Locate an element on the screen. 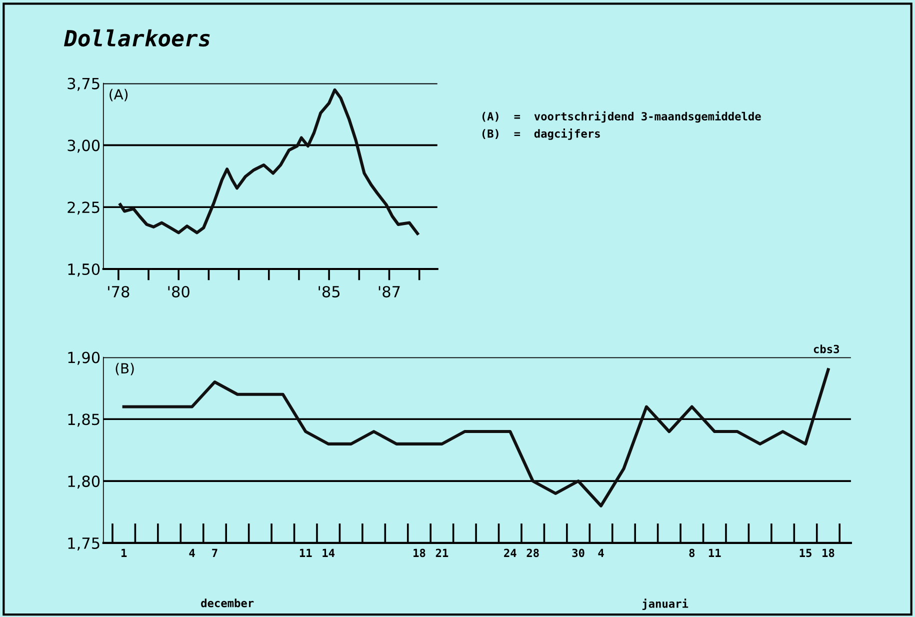 This screenshot has height=617, width=915. x-tick-label: '85 is located at coordinates (329, 292).